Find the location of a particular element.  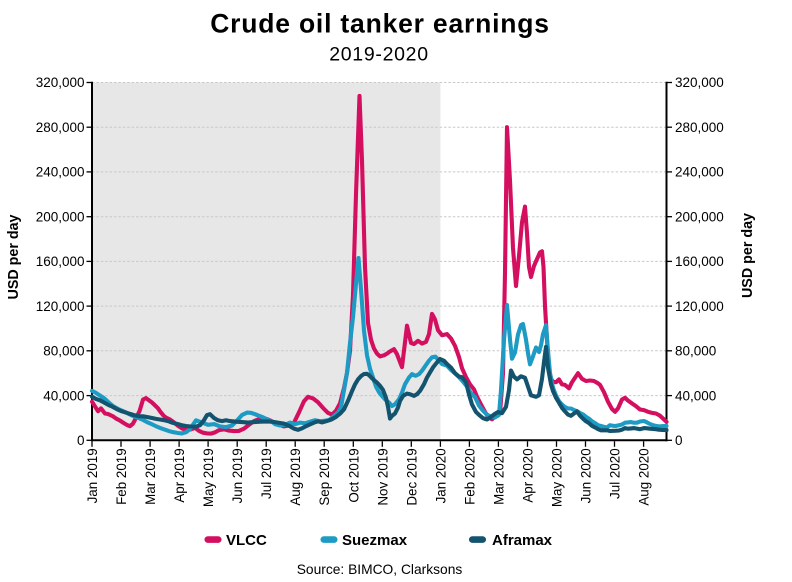

svg-text: Aug 2019 is located at coordinates (295, 476).